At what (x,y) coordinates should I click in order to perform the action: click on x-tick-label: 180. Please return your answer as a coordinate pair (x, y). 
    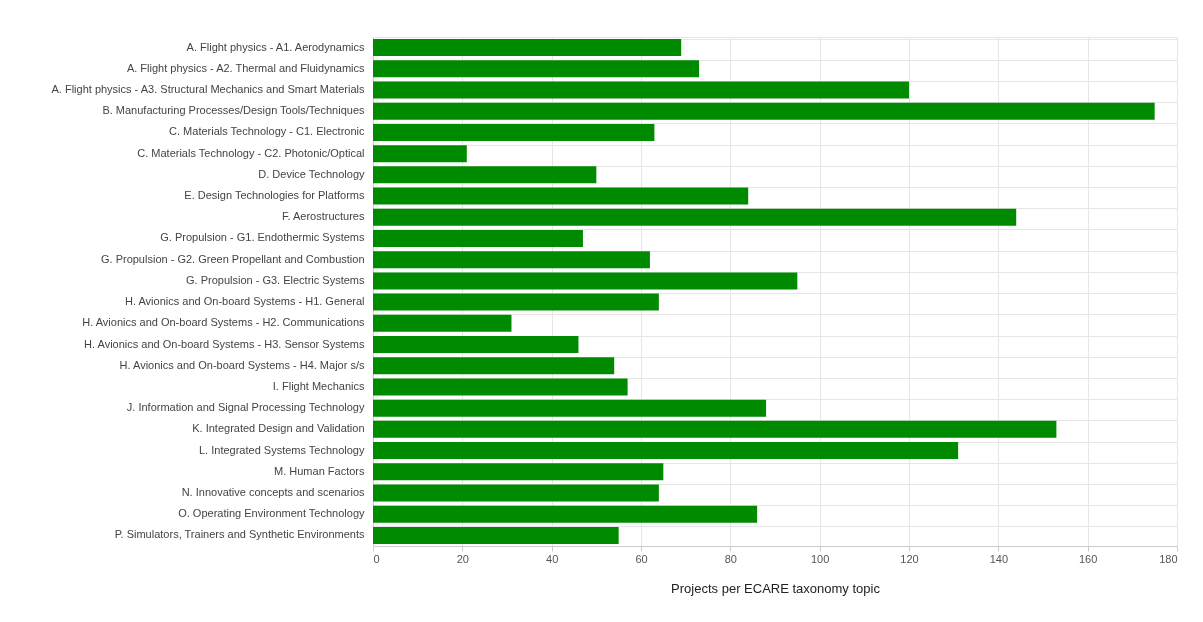
    Looking at the image, I should click on (1168, 558).